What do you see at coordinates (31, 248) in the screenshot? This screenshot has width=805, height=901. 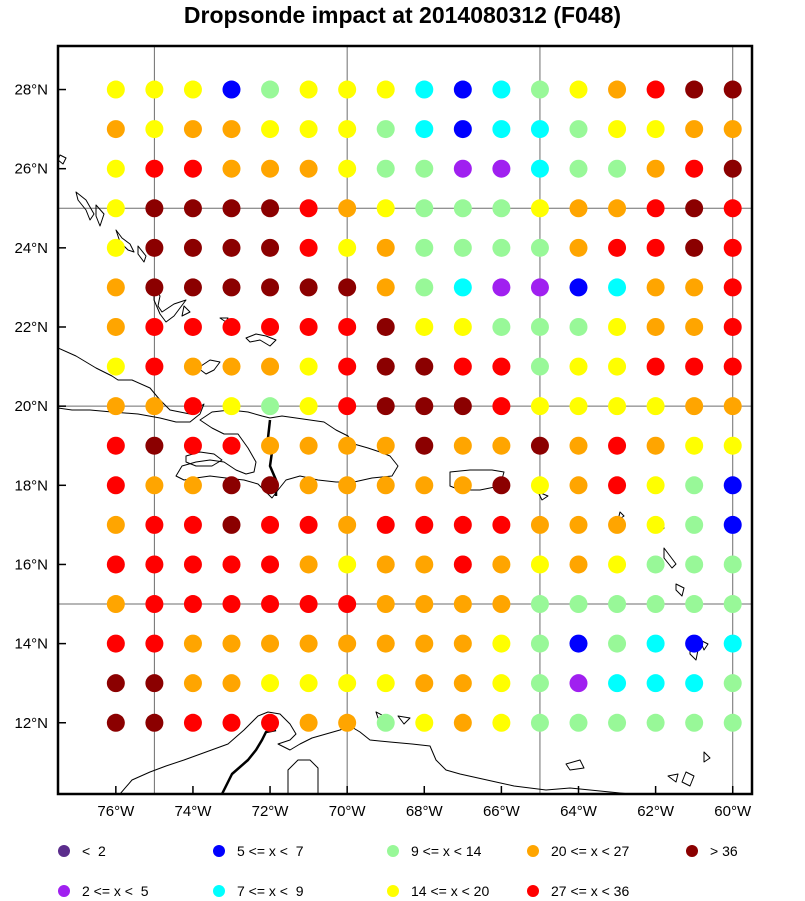 I see `y-tick-label: 24°N` at bounding box center [31, 248].